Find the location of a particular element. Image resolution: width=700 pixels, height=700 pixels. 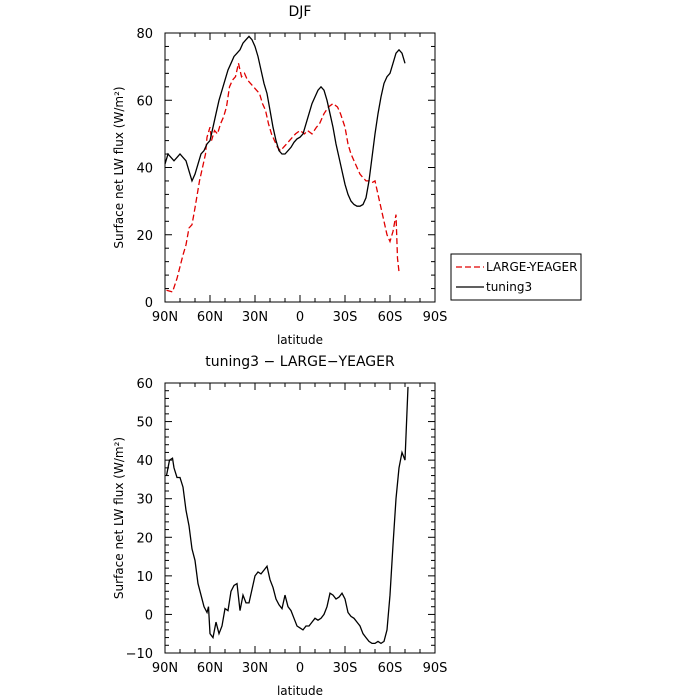

y-tick-label: 10 is located at coordinates (144, 577).